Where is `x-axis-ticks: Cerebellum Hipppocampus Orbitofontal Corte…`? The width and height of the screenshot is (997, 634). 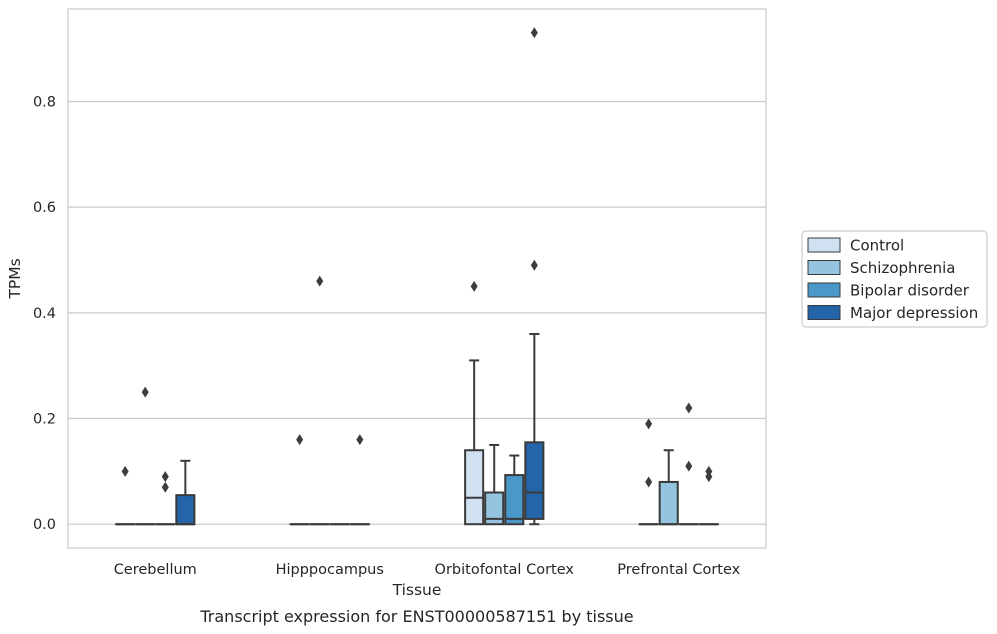
x-axis-ticks: Cerebellum Hipppocampus Orbitofontal Corte… is located at coordinates (427, 570).